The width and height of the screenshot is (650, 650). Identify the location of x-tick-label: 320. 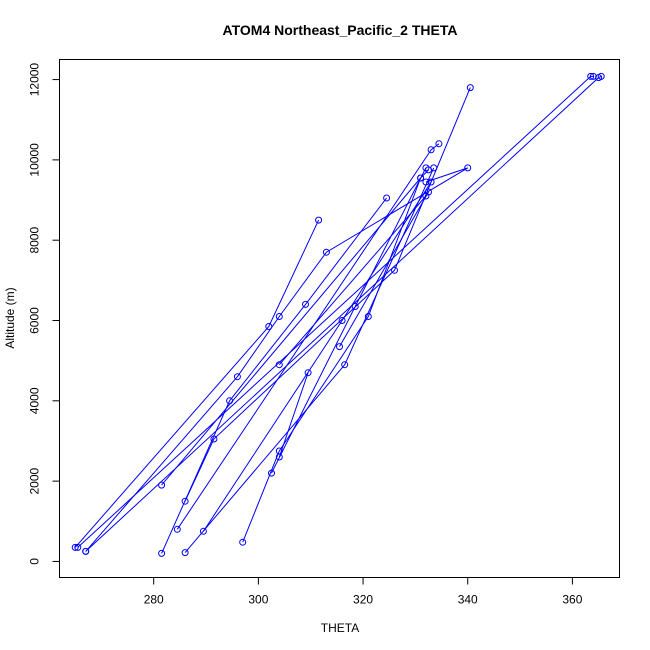
(363, 600).